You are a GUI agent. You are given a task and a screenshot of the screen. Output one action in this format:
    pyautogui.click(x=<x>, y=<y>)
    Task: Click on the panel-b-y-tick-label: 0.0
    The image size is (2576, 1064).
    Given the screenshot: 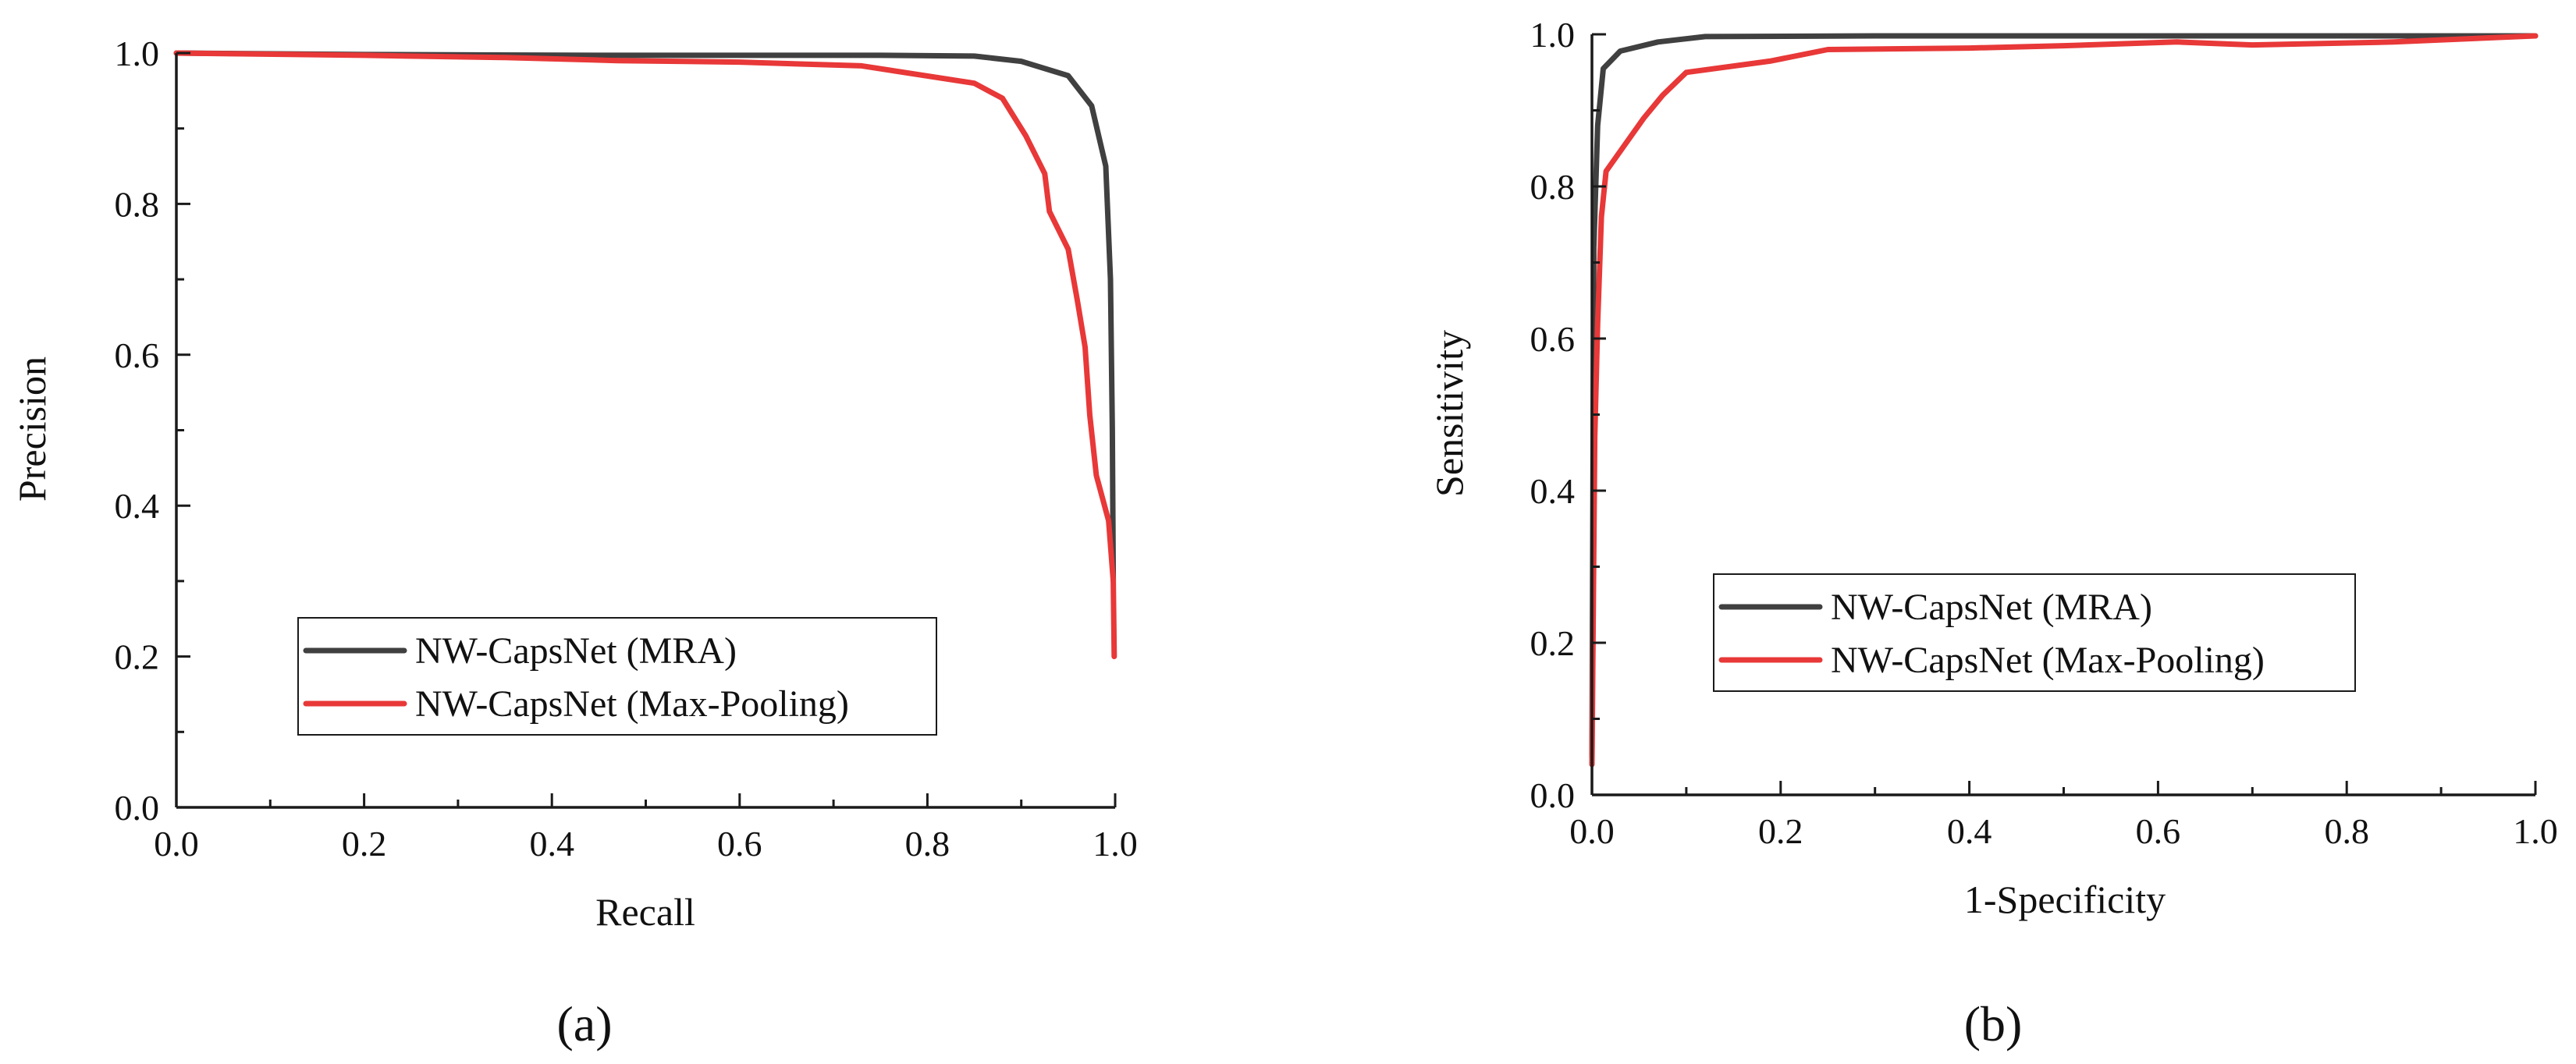 What is the action you would take?
    pyautogui.click(x=1553, y=795)
    